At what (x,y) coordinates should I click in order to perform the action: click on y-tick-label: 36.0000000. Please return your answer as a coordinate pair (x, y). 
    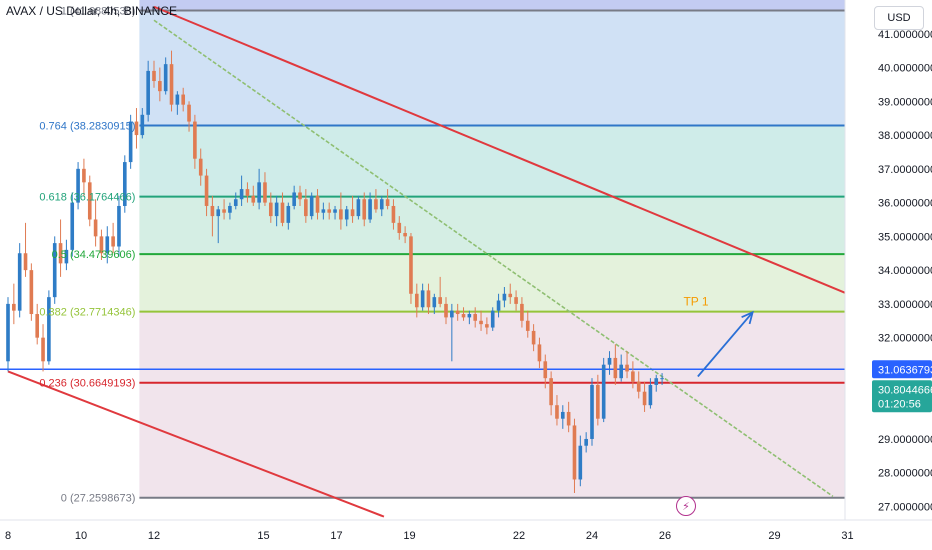
    Looking at the image, I should click on (905, 204).